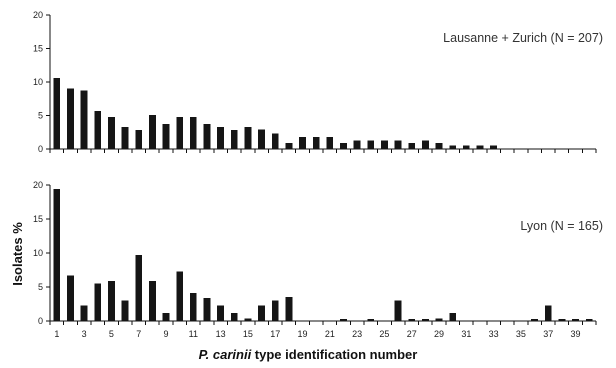 The image size is (616, 368). I want to click on x-tick-label: 15, so click(248, 334).